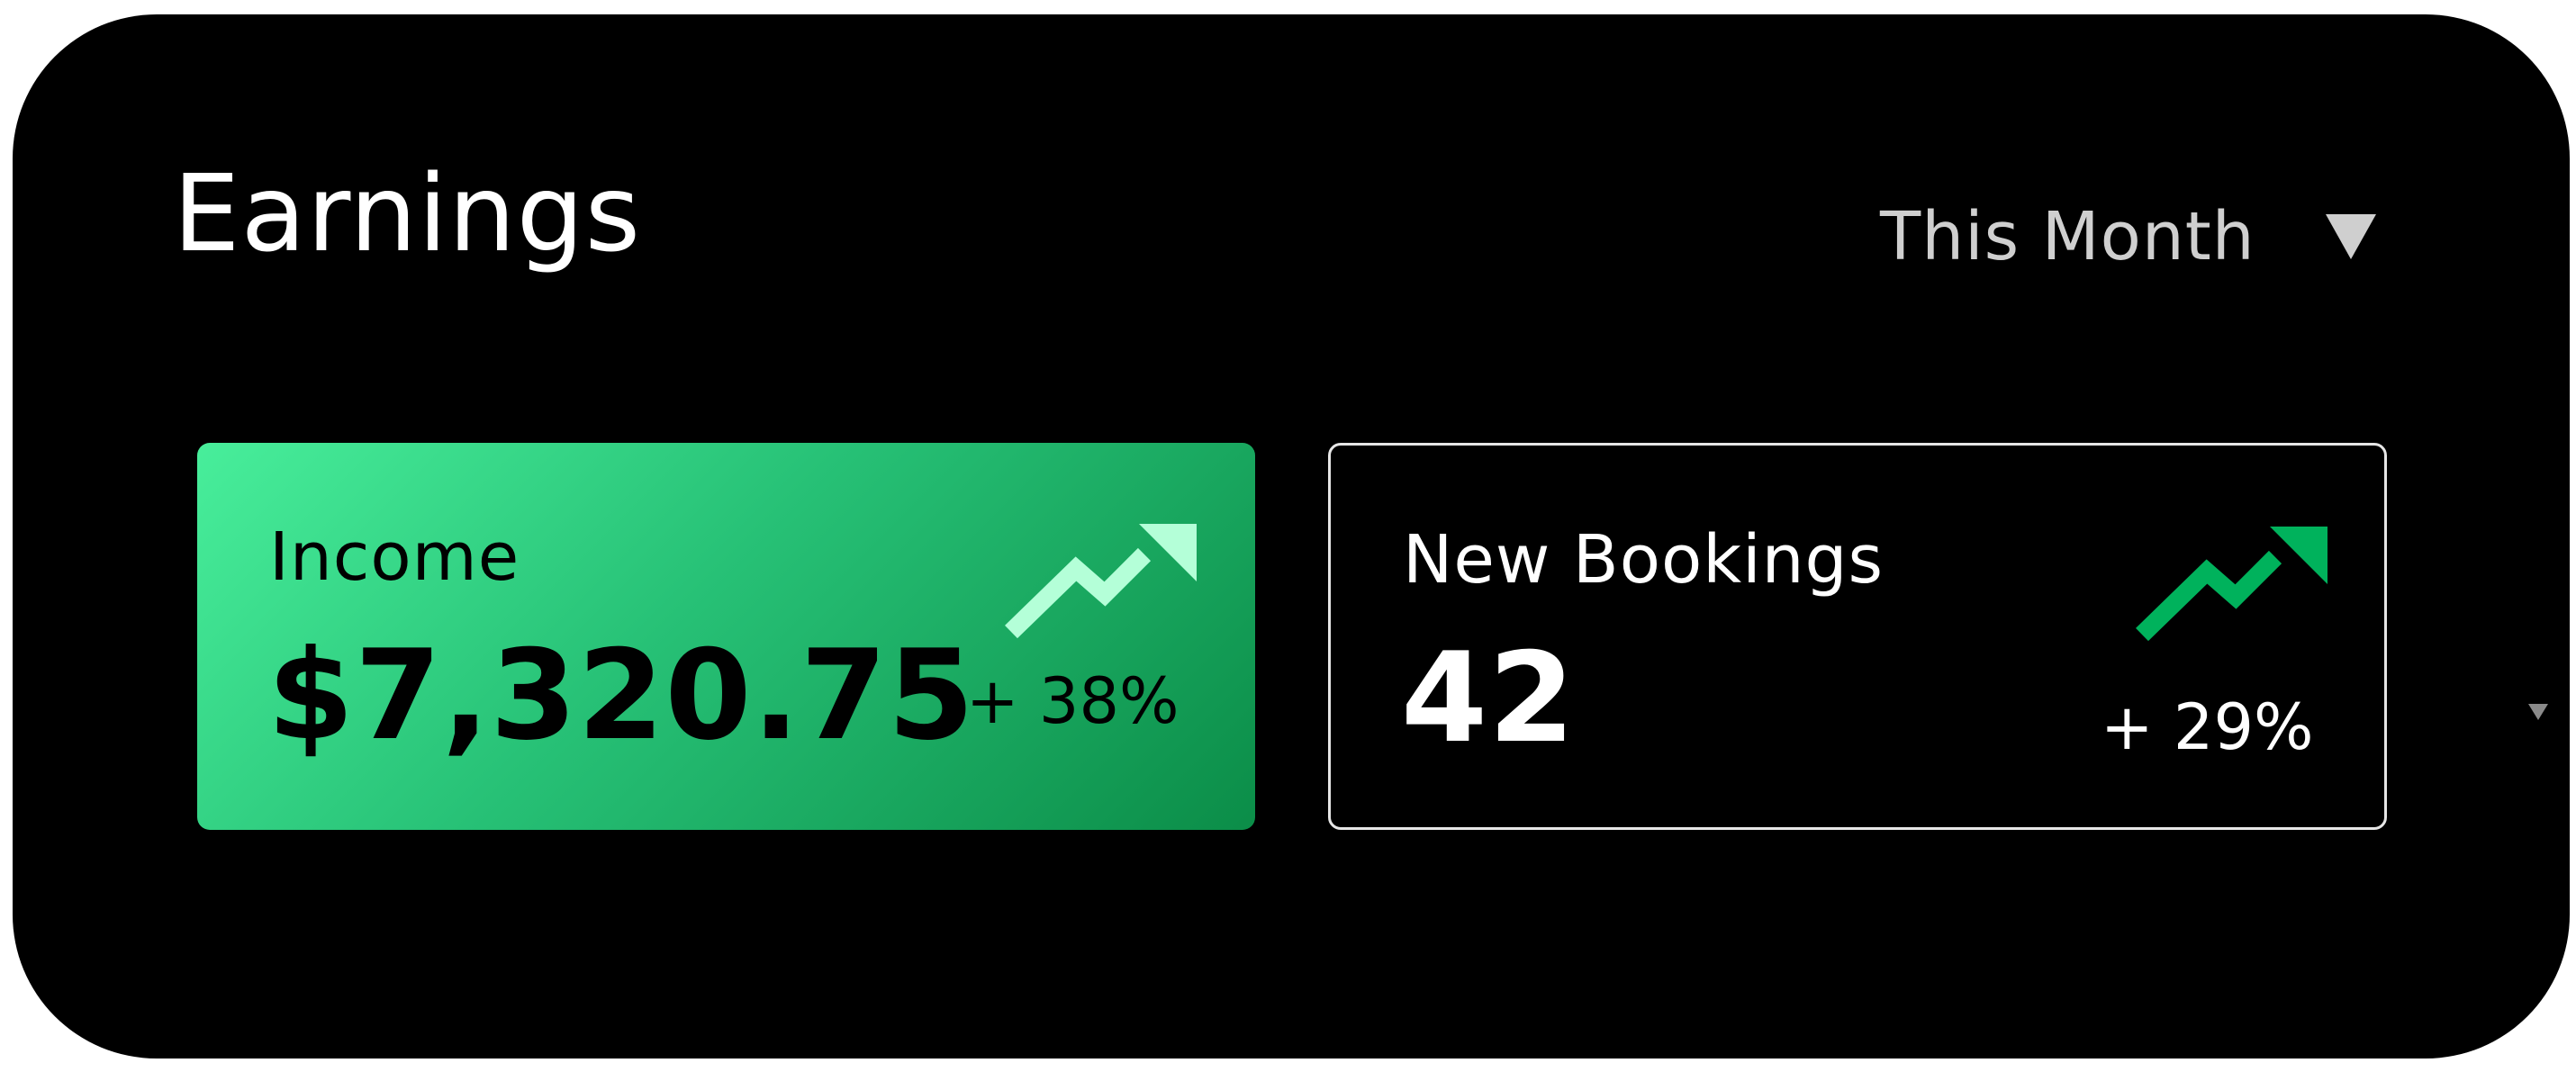 The image size is (2576, 1072). What do you see at coordinates (407, 213) in the screenshot?
I see `widget-title: Earnings` at bounding box center [407, 213].